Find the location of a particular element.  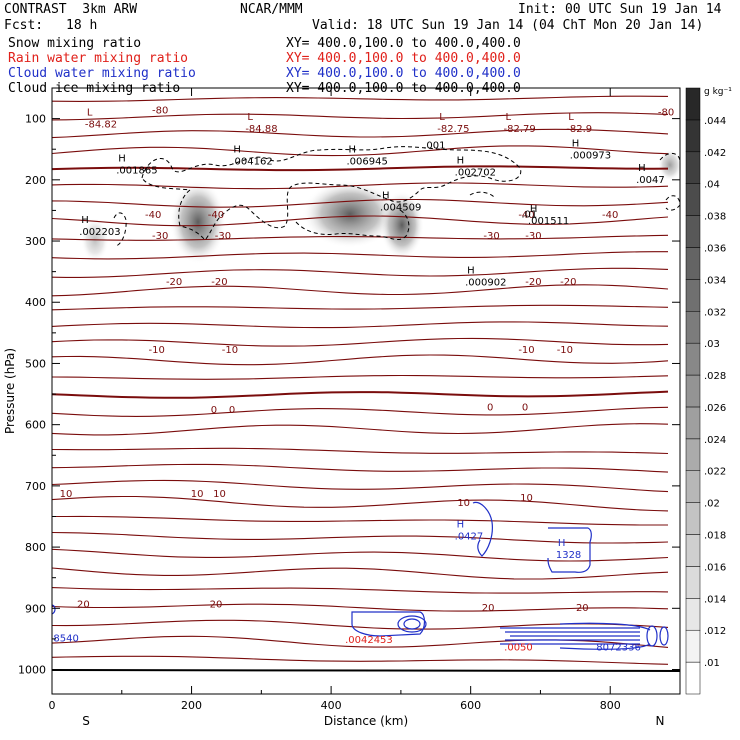

field-name-rain: Rain water mixing ratio is located at coordinates (98, 58).